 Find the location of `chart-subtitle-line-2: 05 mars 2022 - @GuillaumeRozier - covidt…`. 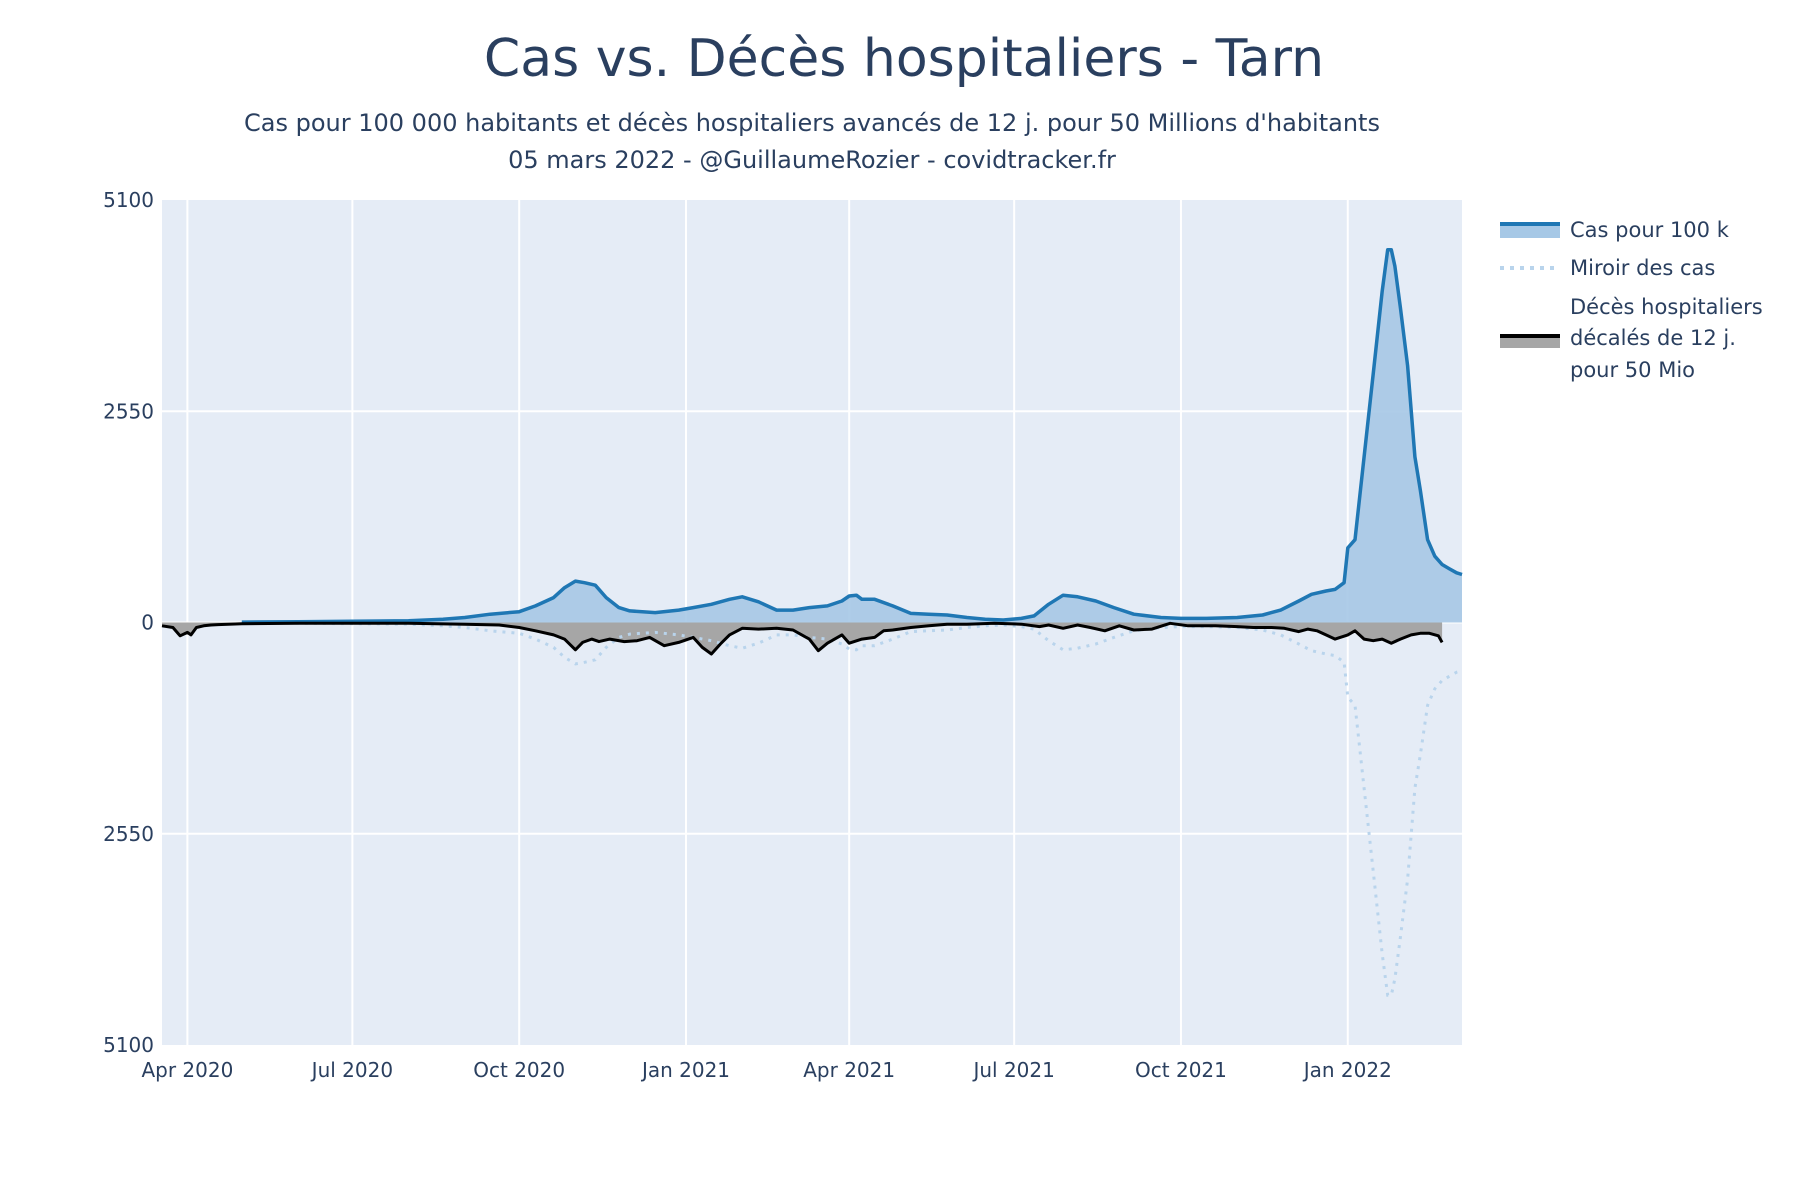

chart-subtitle-line-2: 05 mars 2022 - @GuillaumeRozier - covidt… is located at coordinates (812, 160).